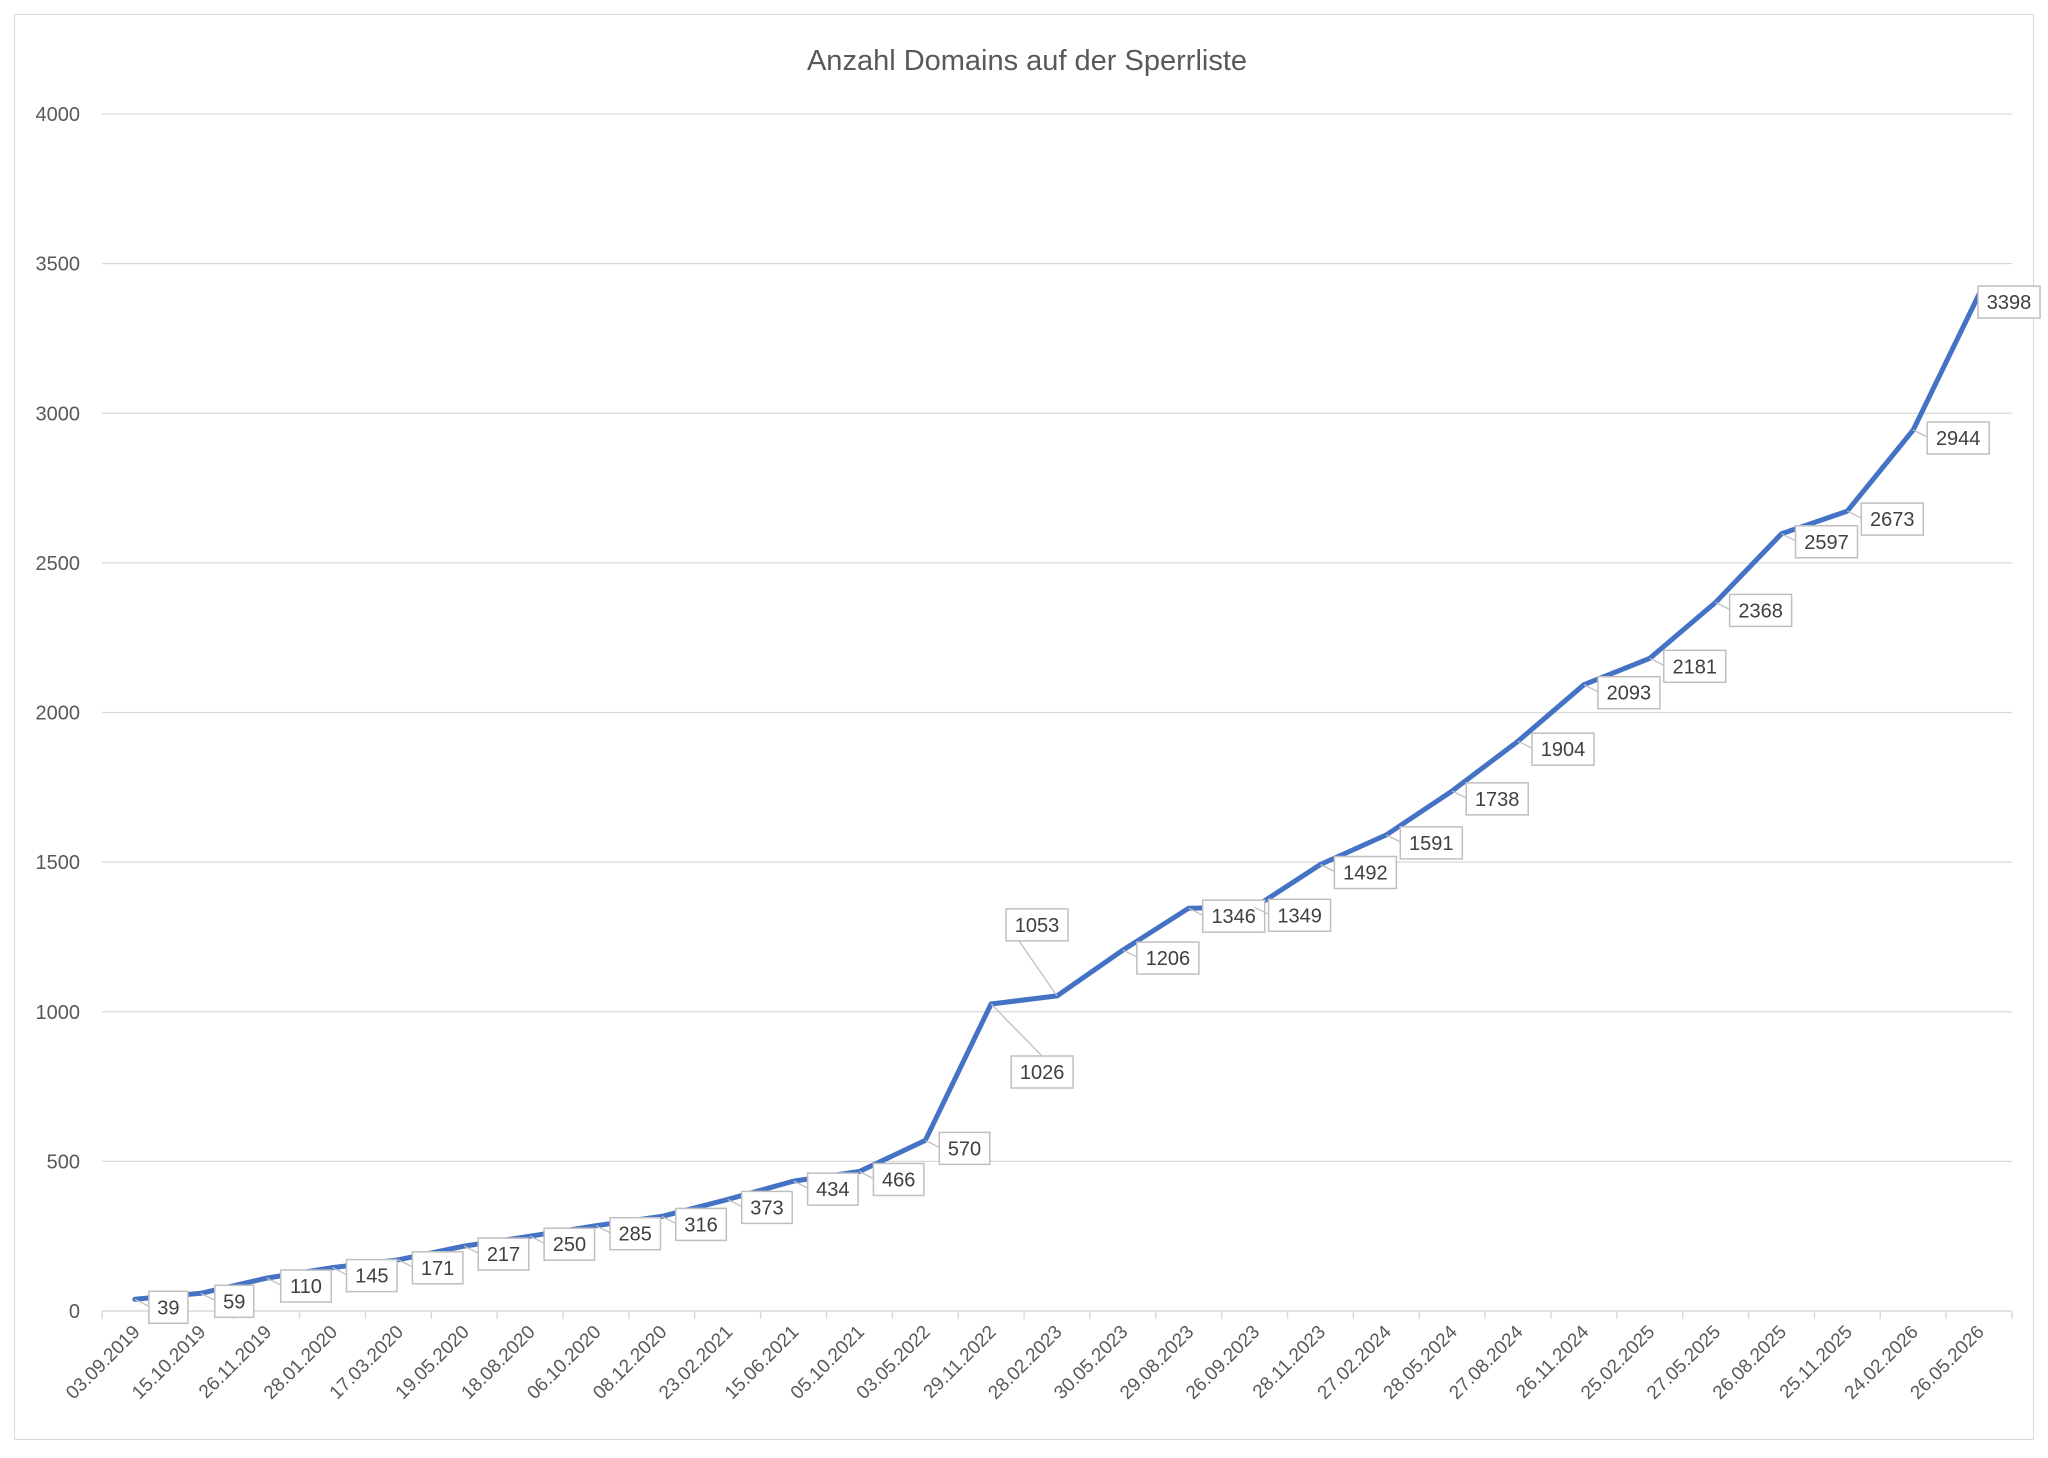  I want to click on data-label-text: 1349, so click(1299, 916).